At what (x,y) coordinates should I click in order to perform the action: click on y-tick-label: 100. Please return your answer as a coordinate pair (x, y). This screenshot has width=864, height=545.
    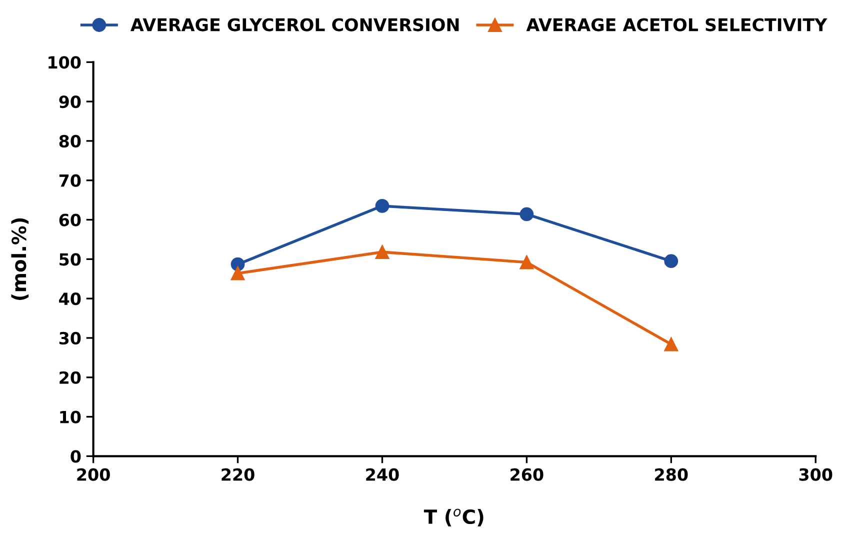
    Looking at the image, I should click on (64, 62).